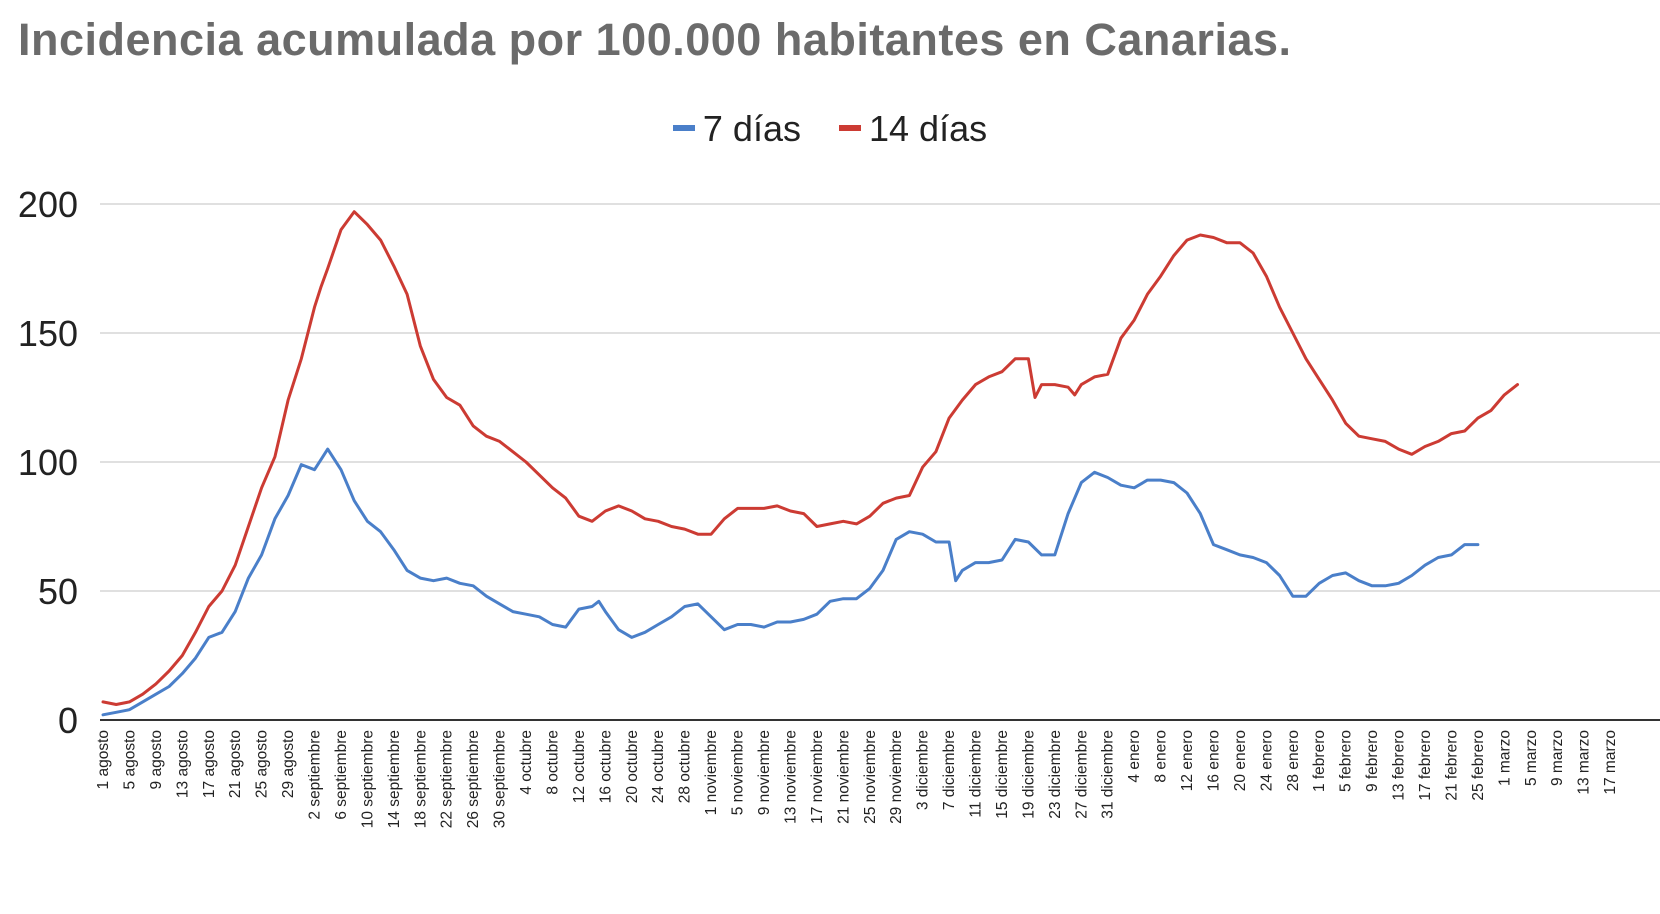  What do you see at coordinates (632, 766) in the screenshot?
I see `x-tick-label: 20 octubre` at bounding box center [632, 766].